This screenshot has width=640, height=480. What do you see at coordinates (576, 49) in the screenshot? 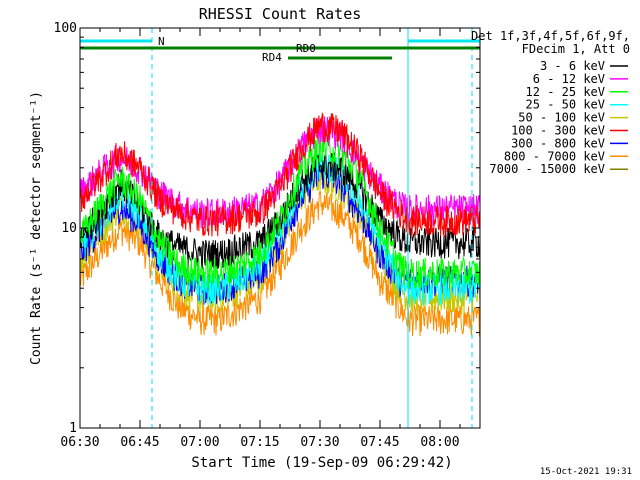
I see `legend-header-line-2: FDecim 1, Att 0` at bounding box center [576, 49].